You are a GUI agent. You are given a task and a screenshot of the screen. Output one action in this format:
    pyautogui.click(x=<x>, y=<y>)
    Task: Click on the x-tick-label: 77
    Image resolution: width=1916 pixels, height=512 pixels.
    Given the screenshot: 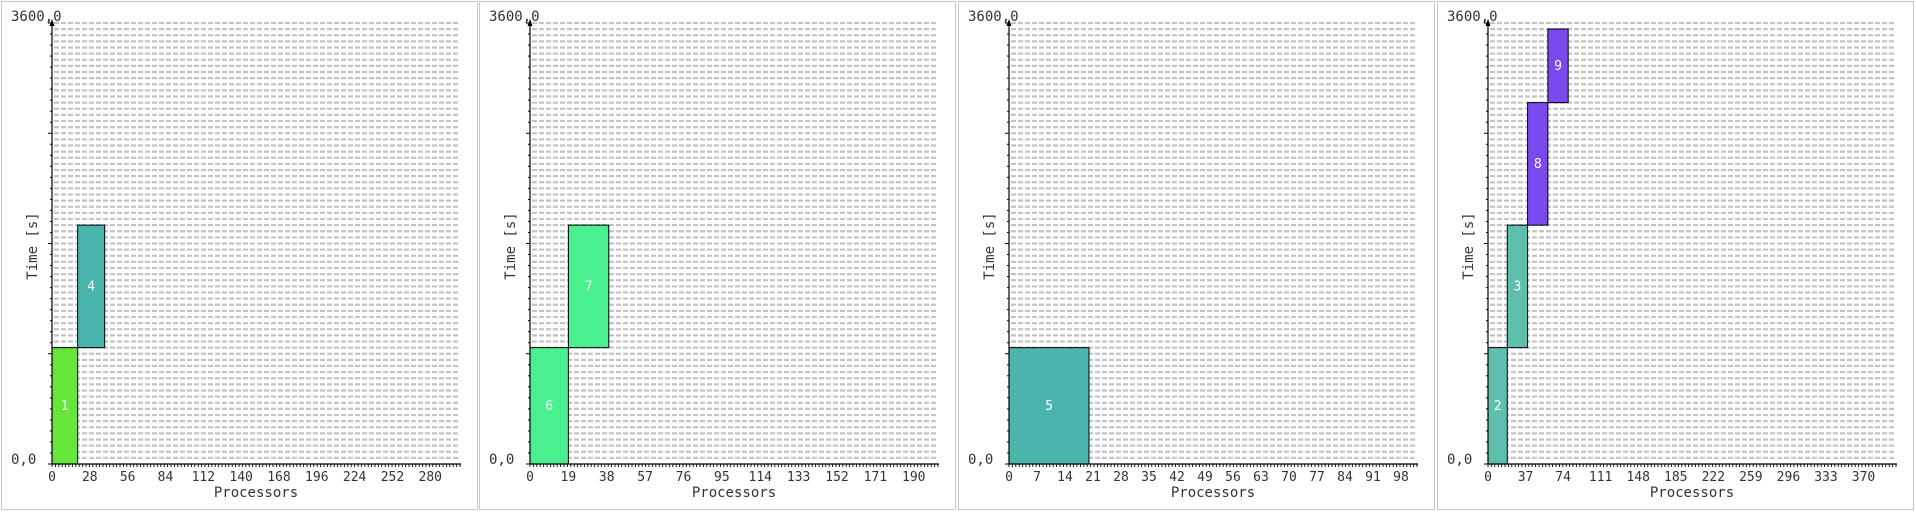 What is the action you would take?
    pyautogui.click(x=1317, y=477)
    